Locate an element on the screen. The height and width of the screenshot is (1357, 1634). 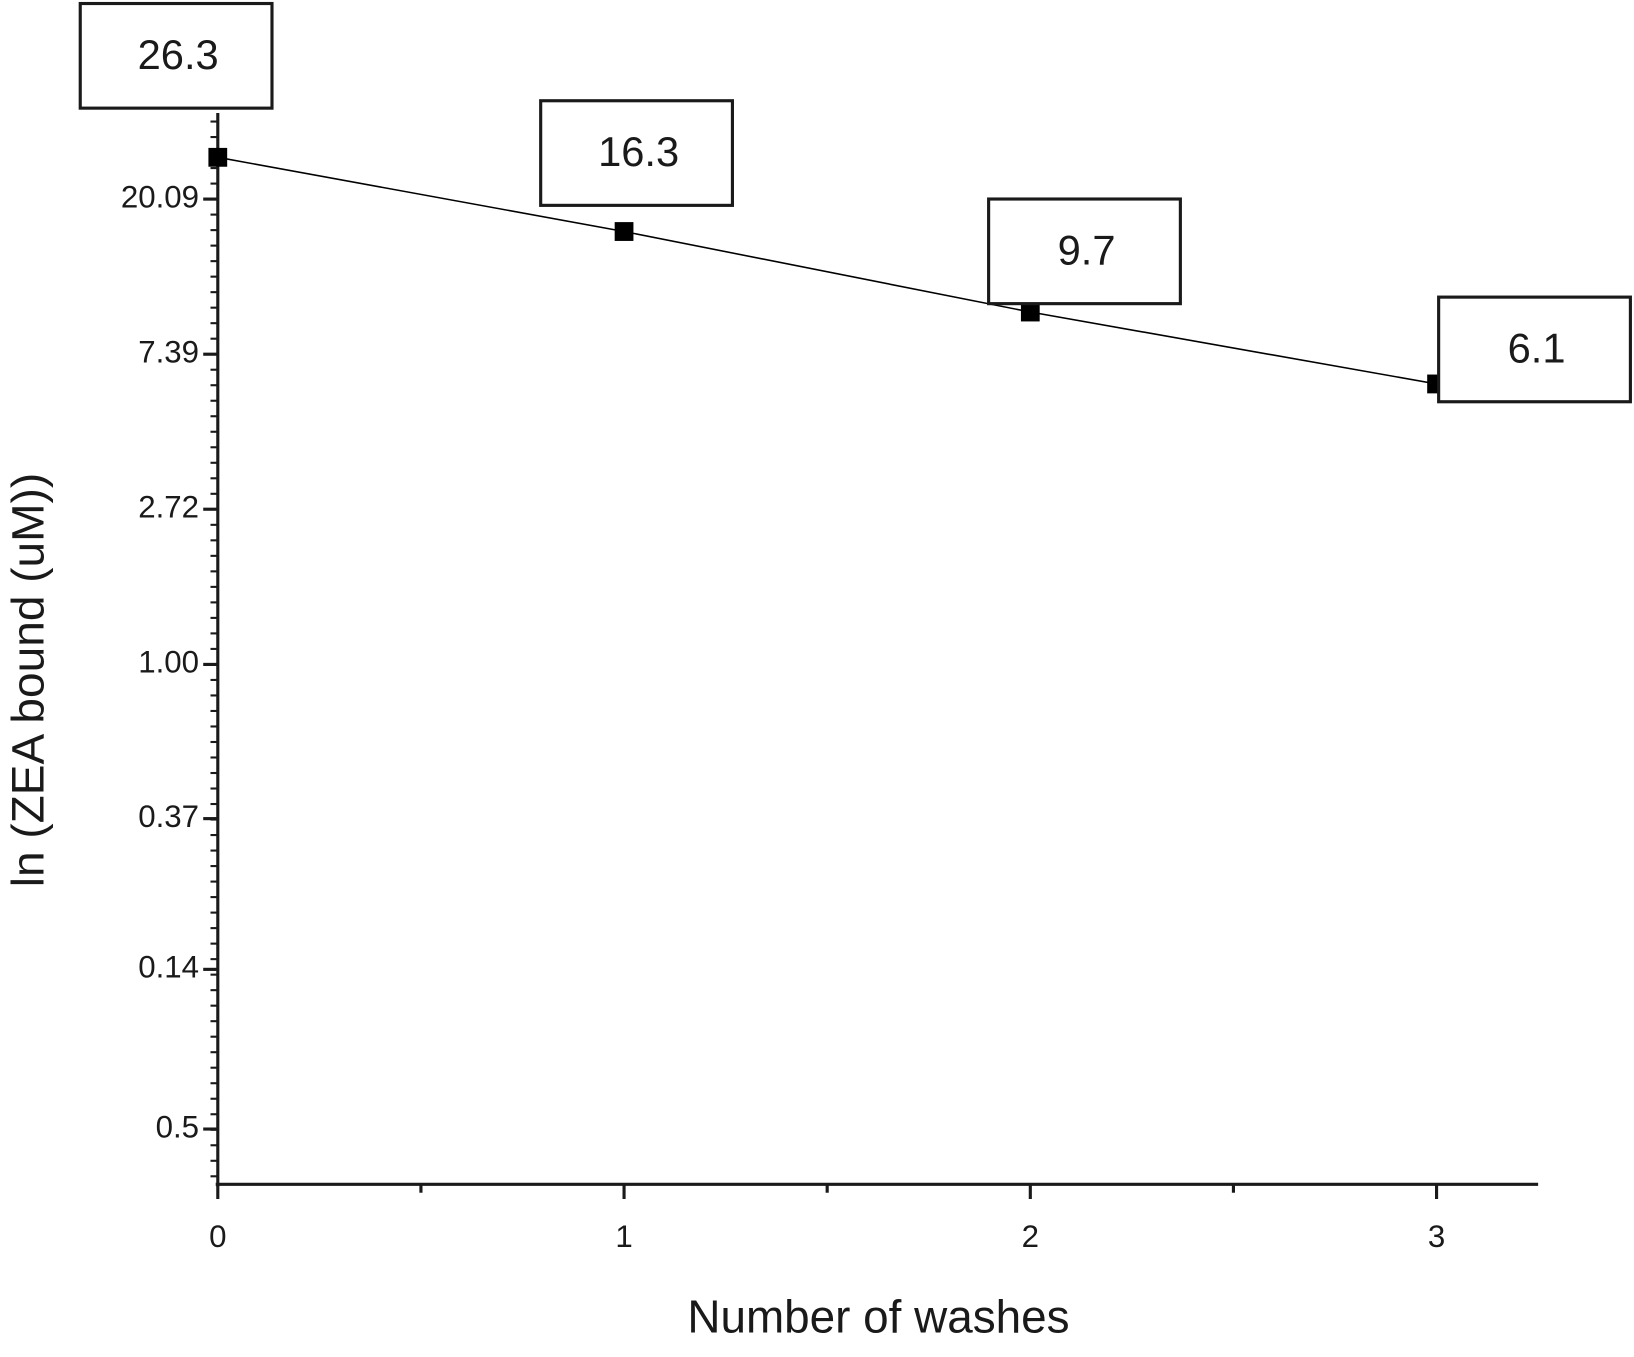
y-tick-label: 0.14 is located at coordinates (168, 967).